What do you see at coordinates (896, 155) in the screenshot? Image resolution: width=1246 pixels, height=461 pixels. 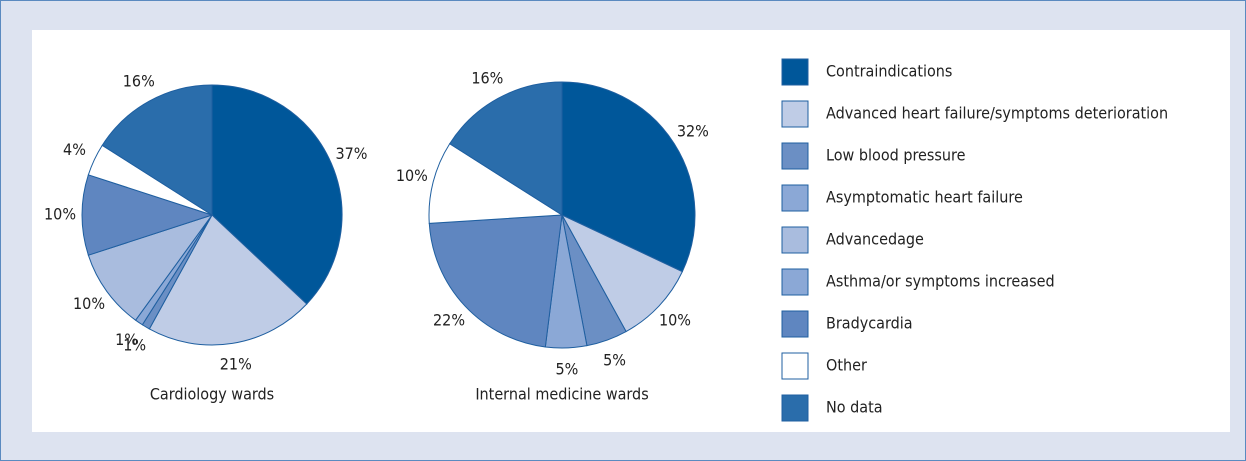 I see `legend-label: Low blood pressure` at bounding box center [896, 155].